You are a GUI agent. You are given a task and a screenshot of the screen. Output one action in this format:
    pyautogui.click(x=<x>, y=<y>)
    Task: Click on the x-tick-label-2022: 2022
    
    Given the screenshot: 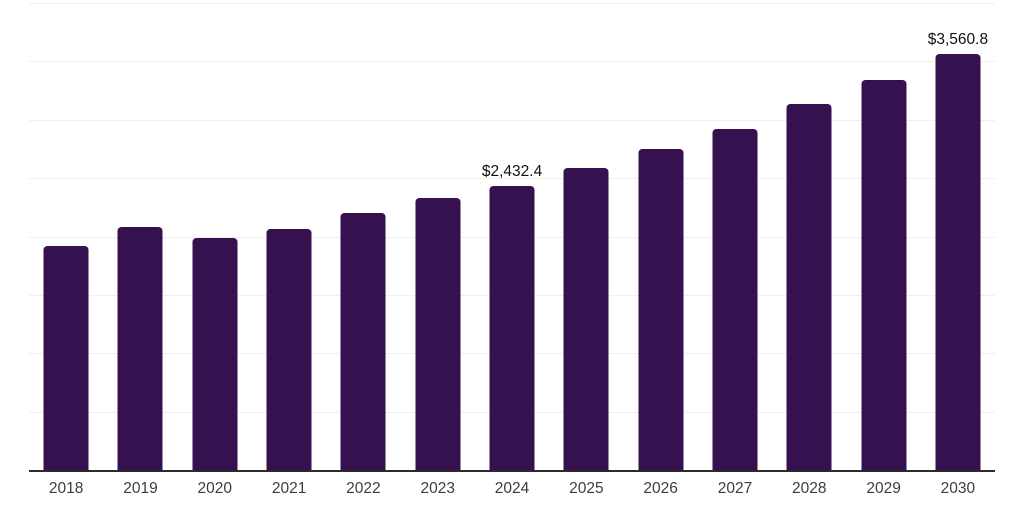 What is the action you would take?
    pyautogui.click(x=363, y=488)
    